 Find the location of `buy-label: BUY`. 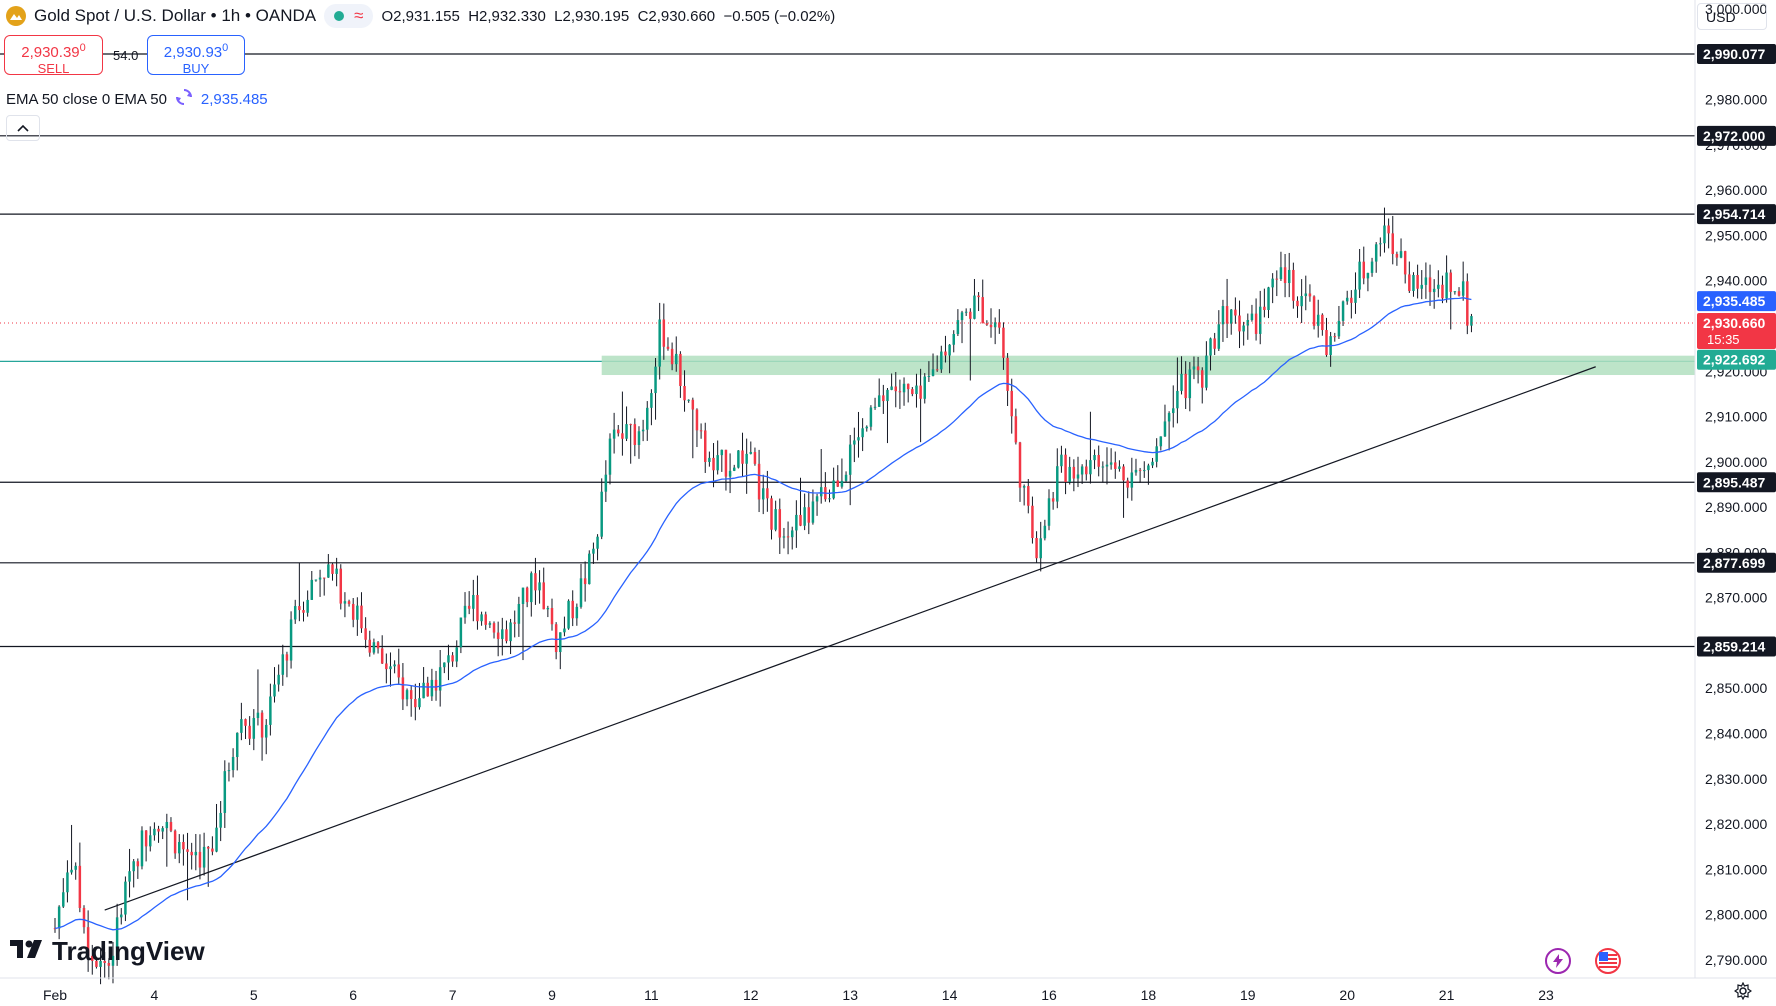

buy-label: BUY is located at coordinates (196, 68).